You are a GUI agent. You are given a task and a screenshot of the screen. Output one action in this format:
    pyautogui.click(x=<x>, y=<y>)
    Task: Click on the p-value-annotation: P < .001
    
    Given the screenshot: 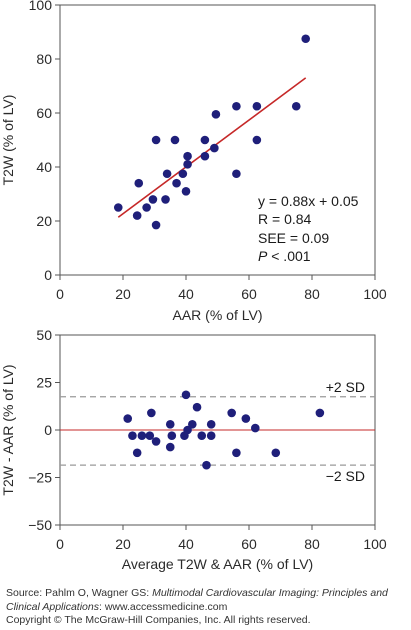 What is the action you would take?
    pyautogui.click(x=284, y=256)
    